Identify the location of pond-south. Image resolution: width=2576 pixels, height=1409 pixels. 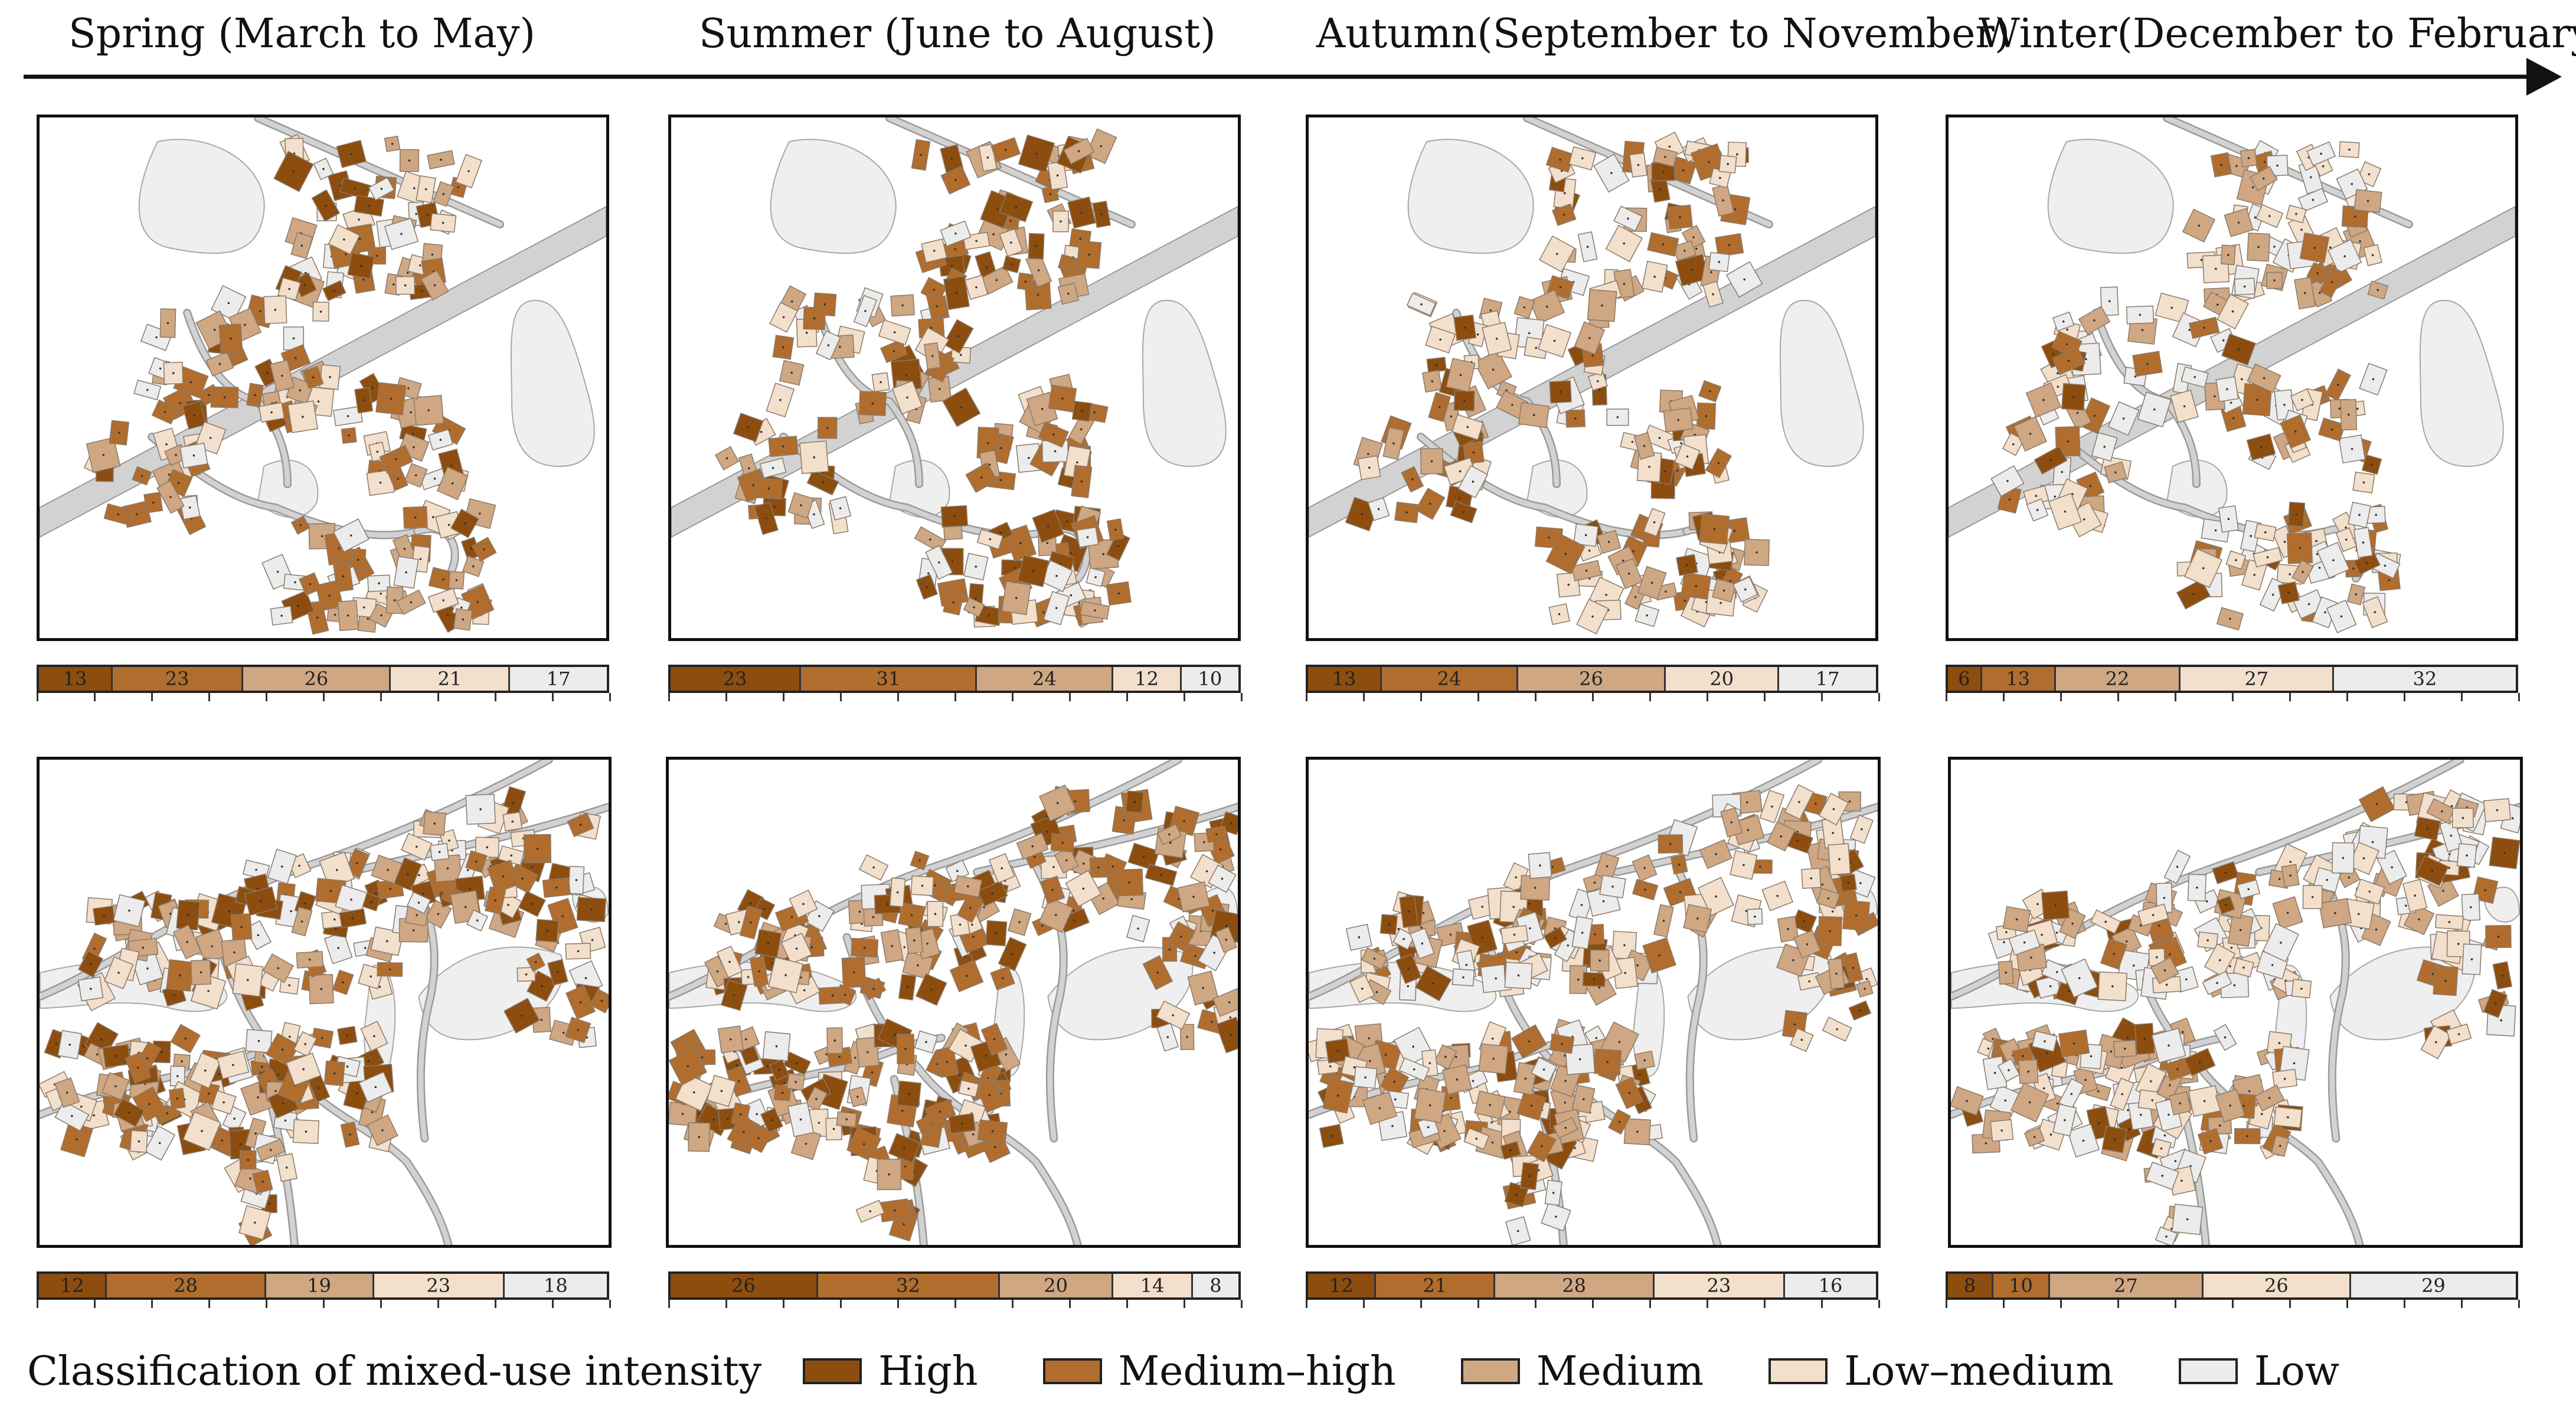
(1557, 488).